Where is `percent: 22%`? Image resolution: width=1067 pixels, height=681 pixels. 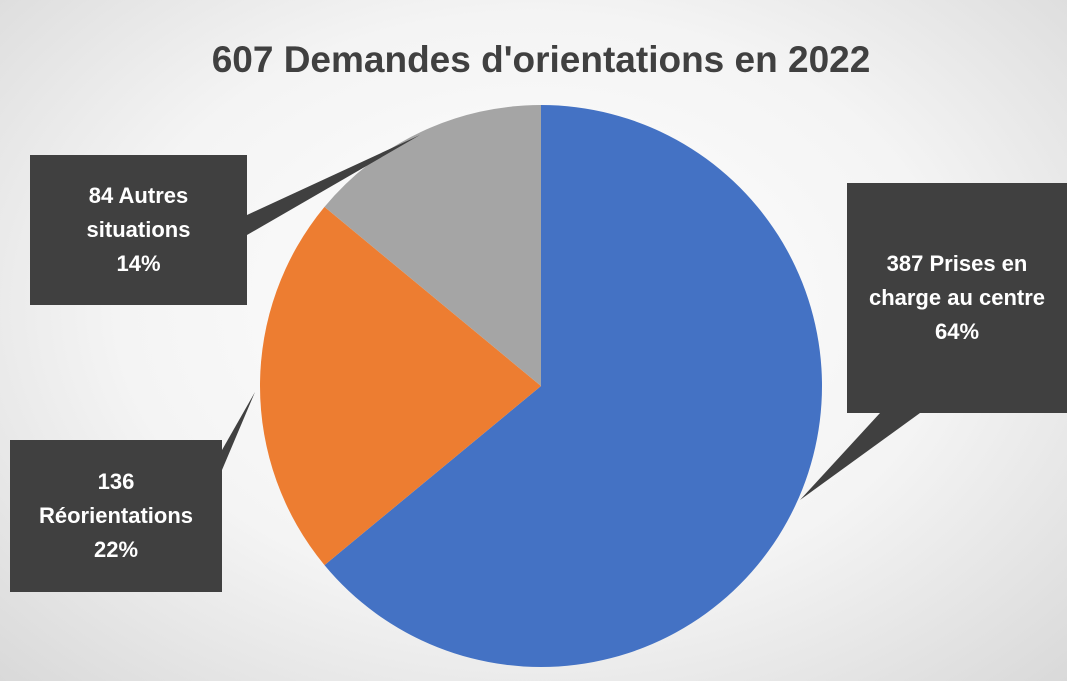
percent: 22% is located at coordinates (116, 549).